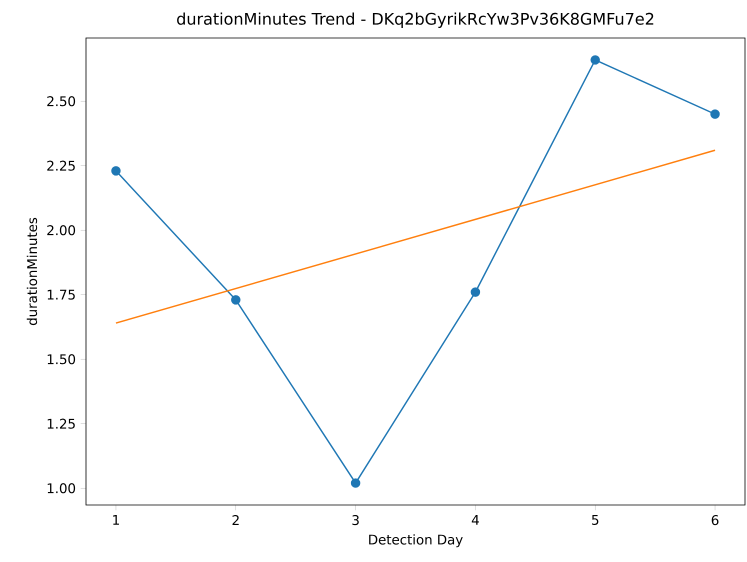  I want to click on y-axis-title: durationMinutes, so click(32, 272).